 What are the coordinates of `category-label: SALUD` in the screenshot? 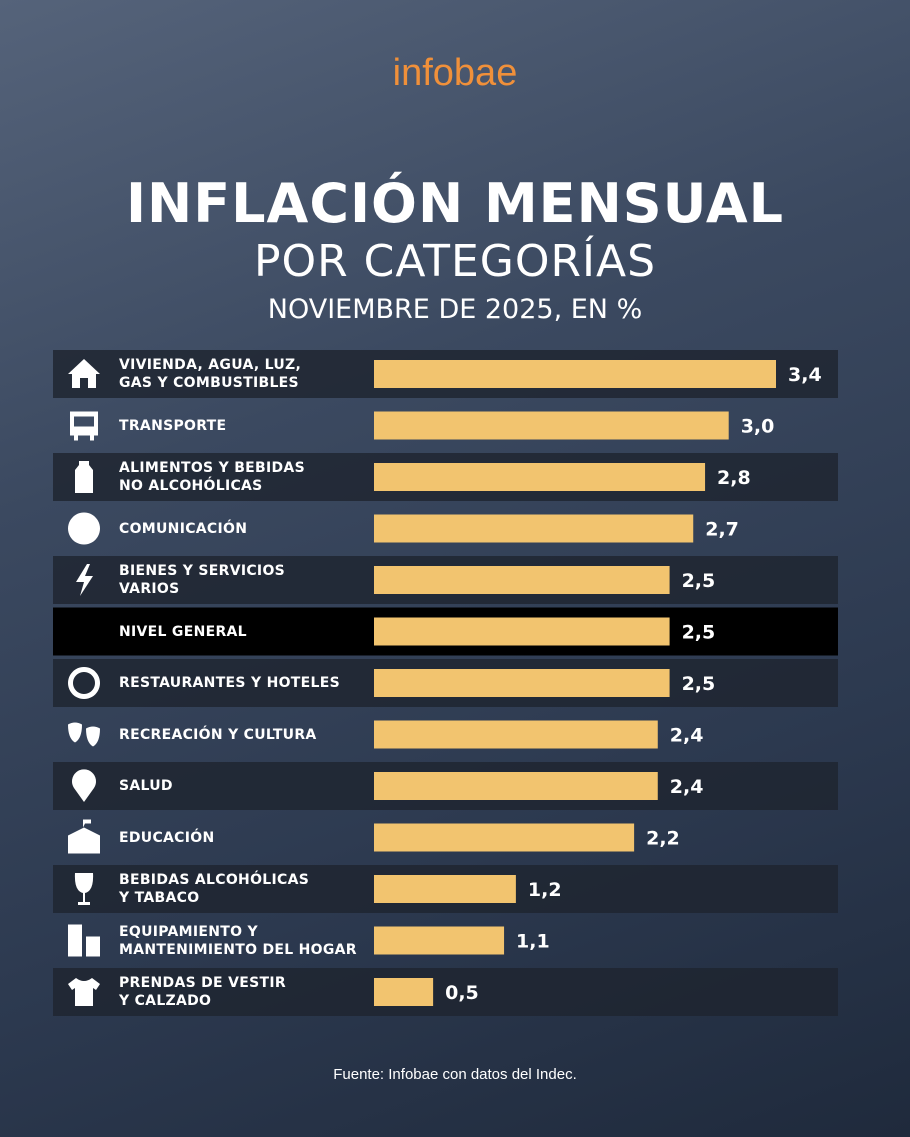 It's located at (146, 786).